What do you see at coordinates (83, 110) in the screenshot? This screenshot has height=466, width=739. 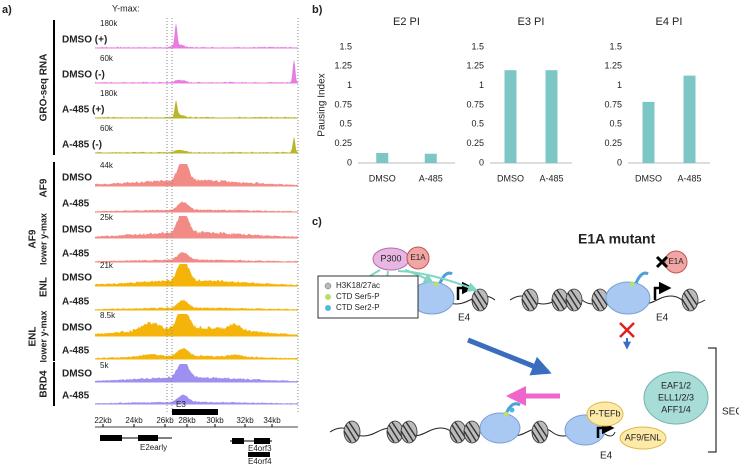 I see `track-name: A-485 (+)` at bounding box center [83, 110].